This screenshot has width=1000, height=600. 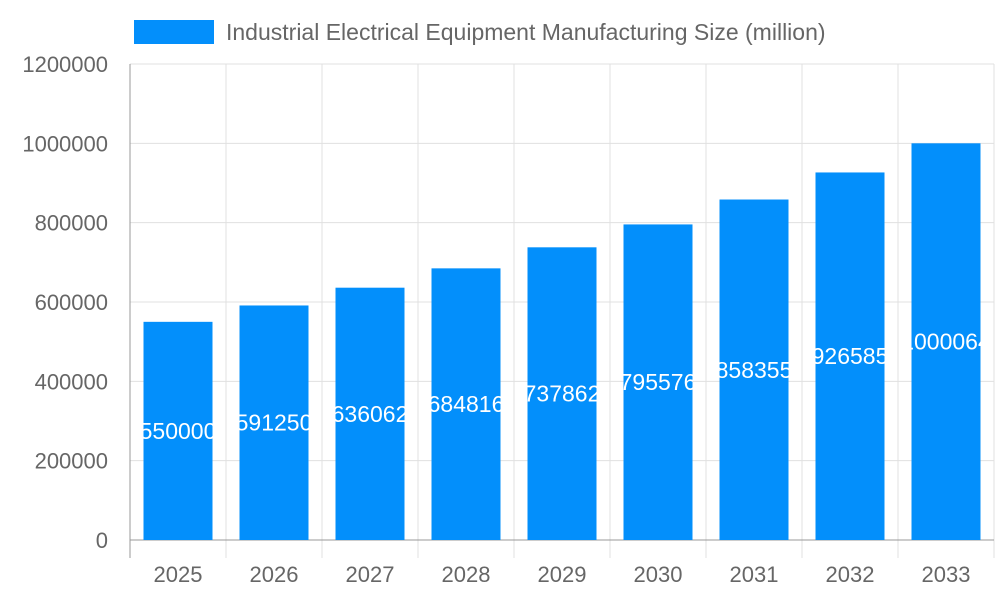 I want to click on data-label: 591250, so click(x=274, y=423).